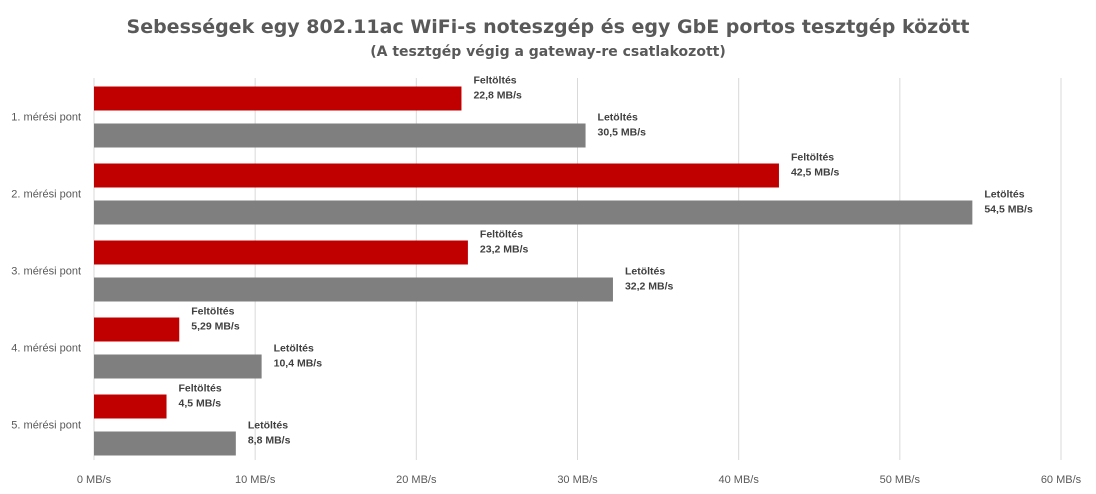  I want to click on data-label-value: 23,2 MB/s, so click(504, 250).